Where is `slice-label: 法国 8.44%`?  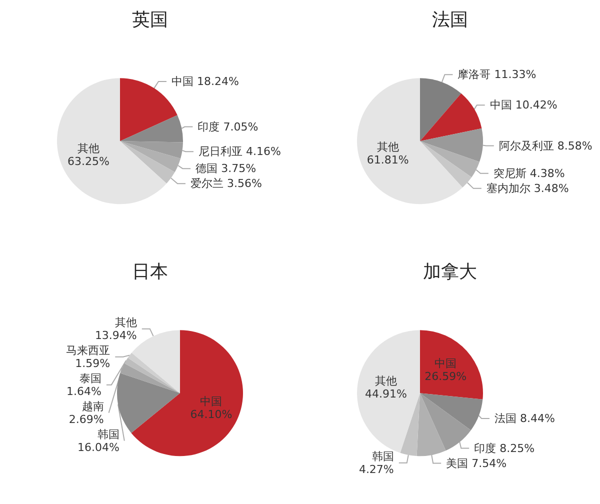 slice-label: 法国 8.44% is located at coordinates (524, 418).